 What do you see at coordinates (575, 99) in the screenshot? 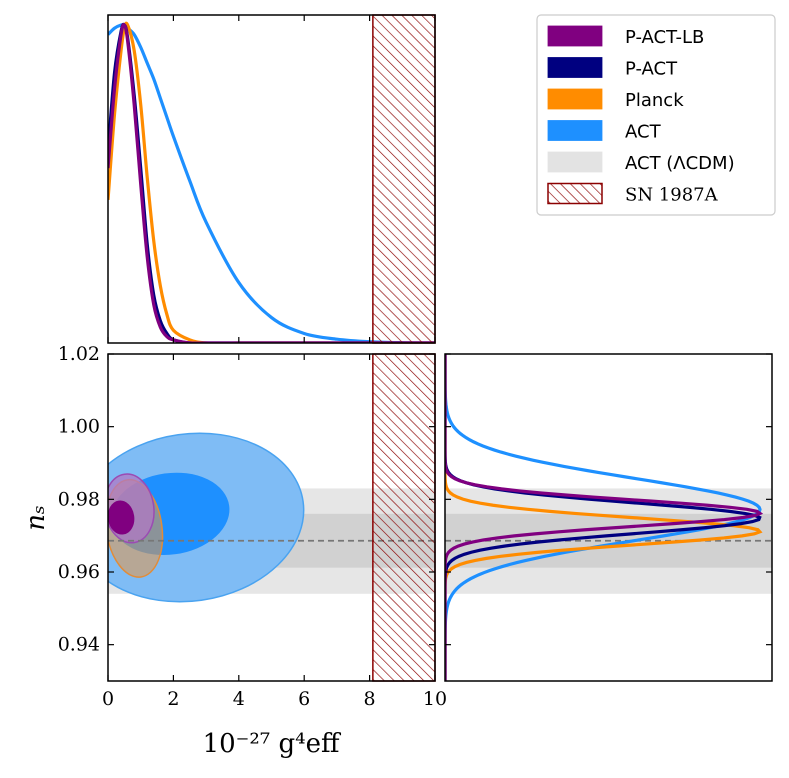
I see `legend-swatch-planck` at bounding box center [575, 99].